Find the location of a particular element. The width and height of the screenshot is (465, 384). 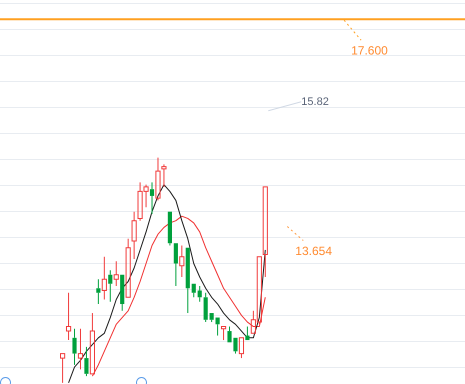

text: 17.600 is located at coordinates (369, 51).